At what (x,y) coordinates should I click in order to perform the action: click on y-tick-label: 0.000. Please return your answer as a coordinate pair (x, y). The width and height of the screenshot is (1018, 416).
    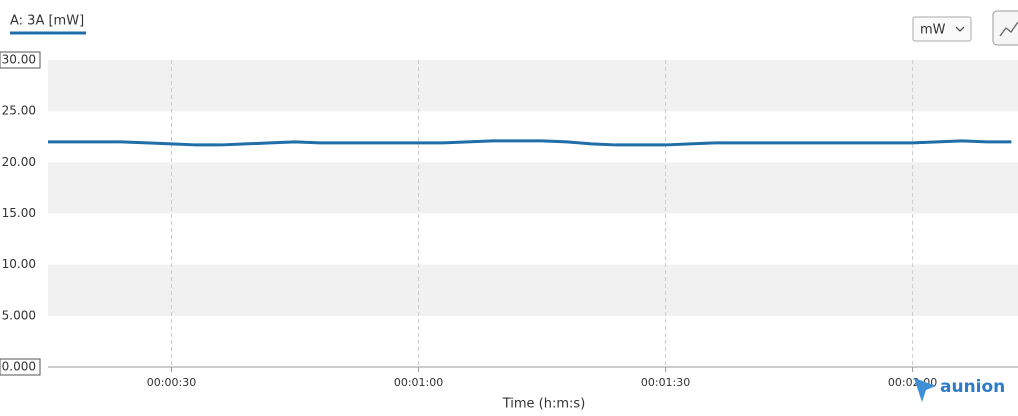
    Looking at the image, I should click on (19, 367).